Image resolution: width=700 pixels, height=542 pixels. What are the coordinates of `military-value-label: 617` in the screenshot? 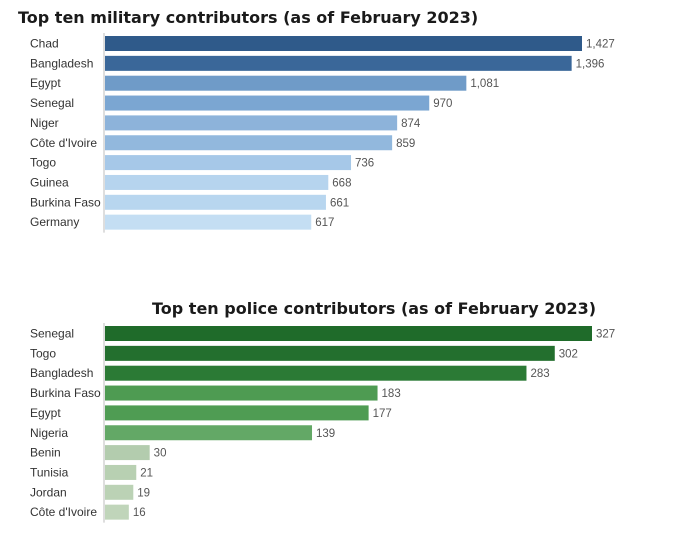 It's located at (324, 223).